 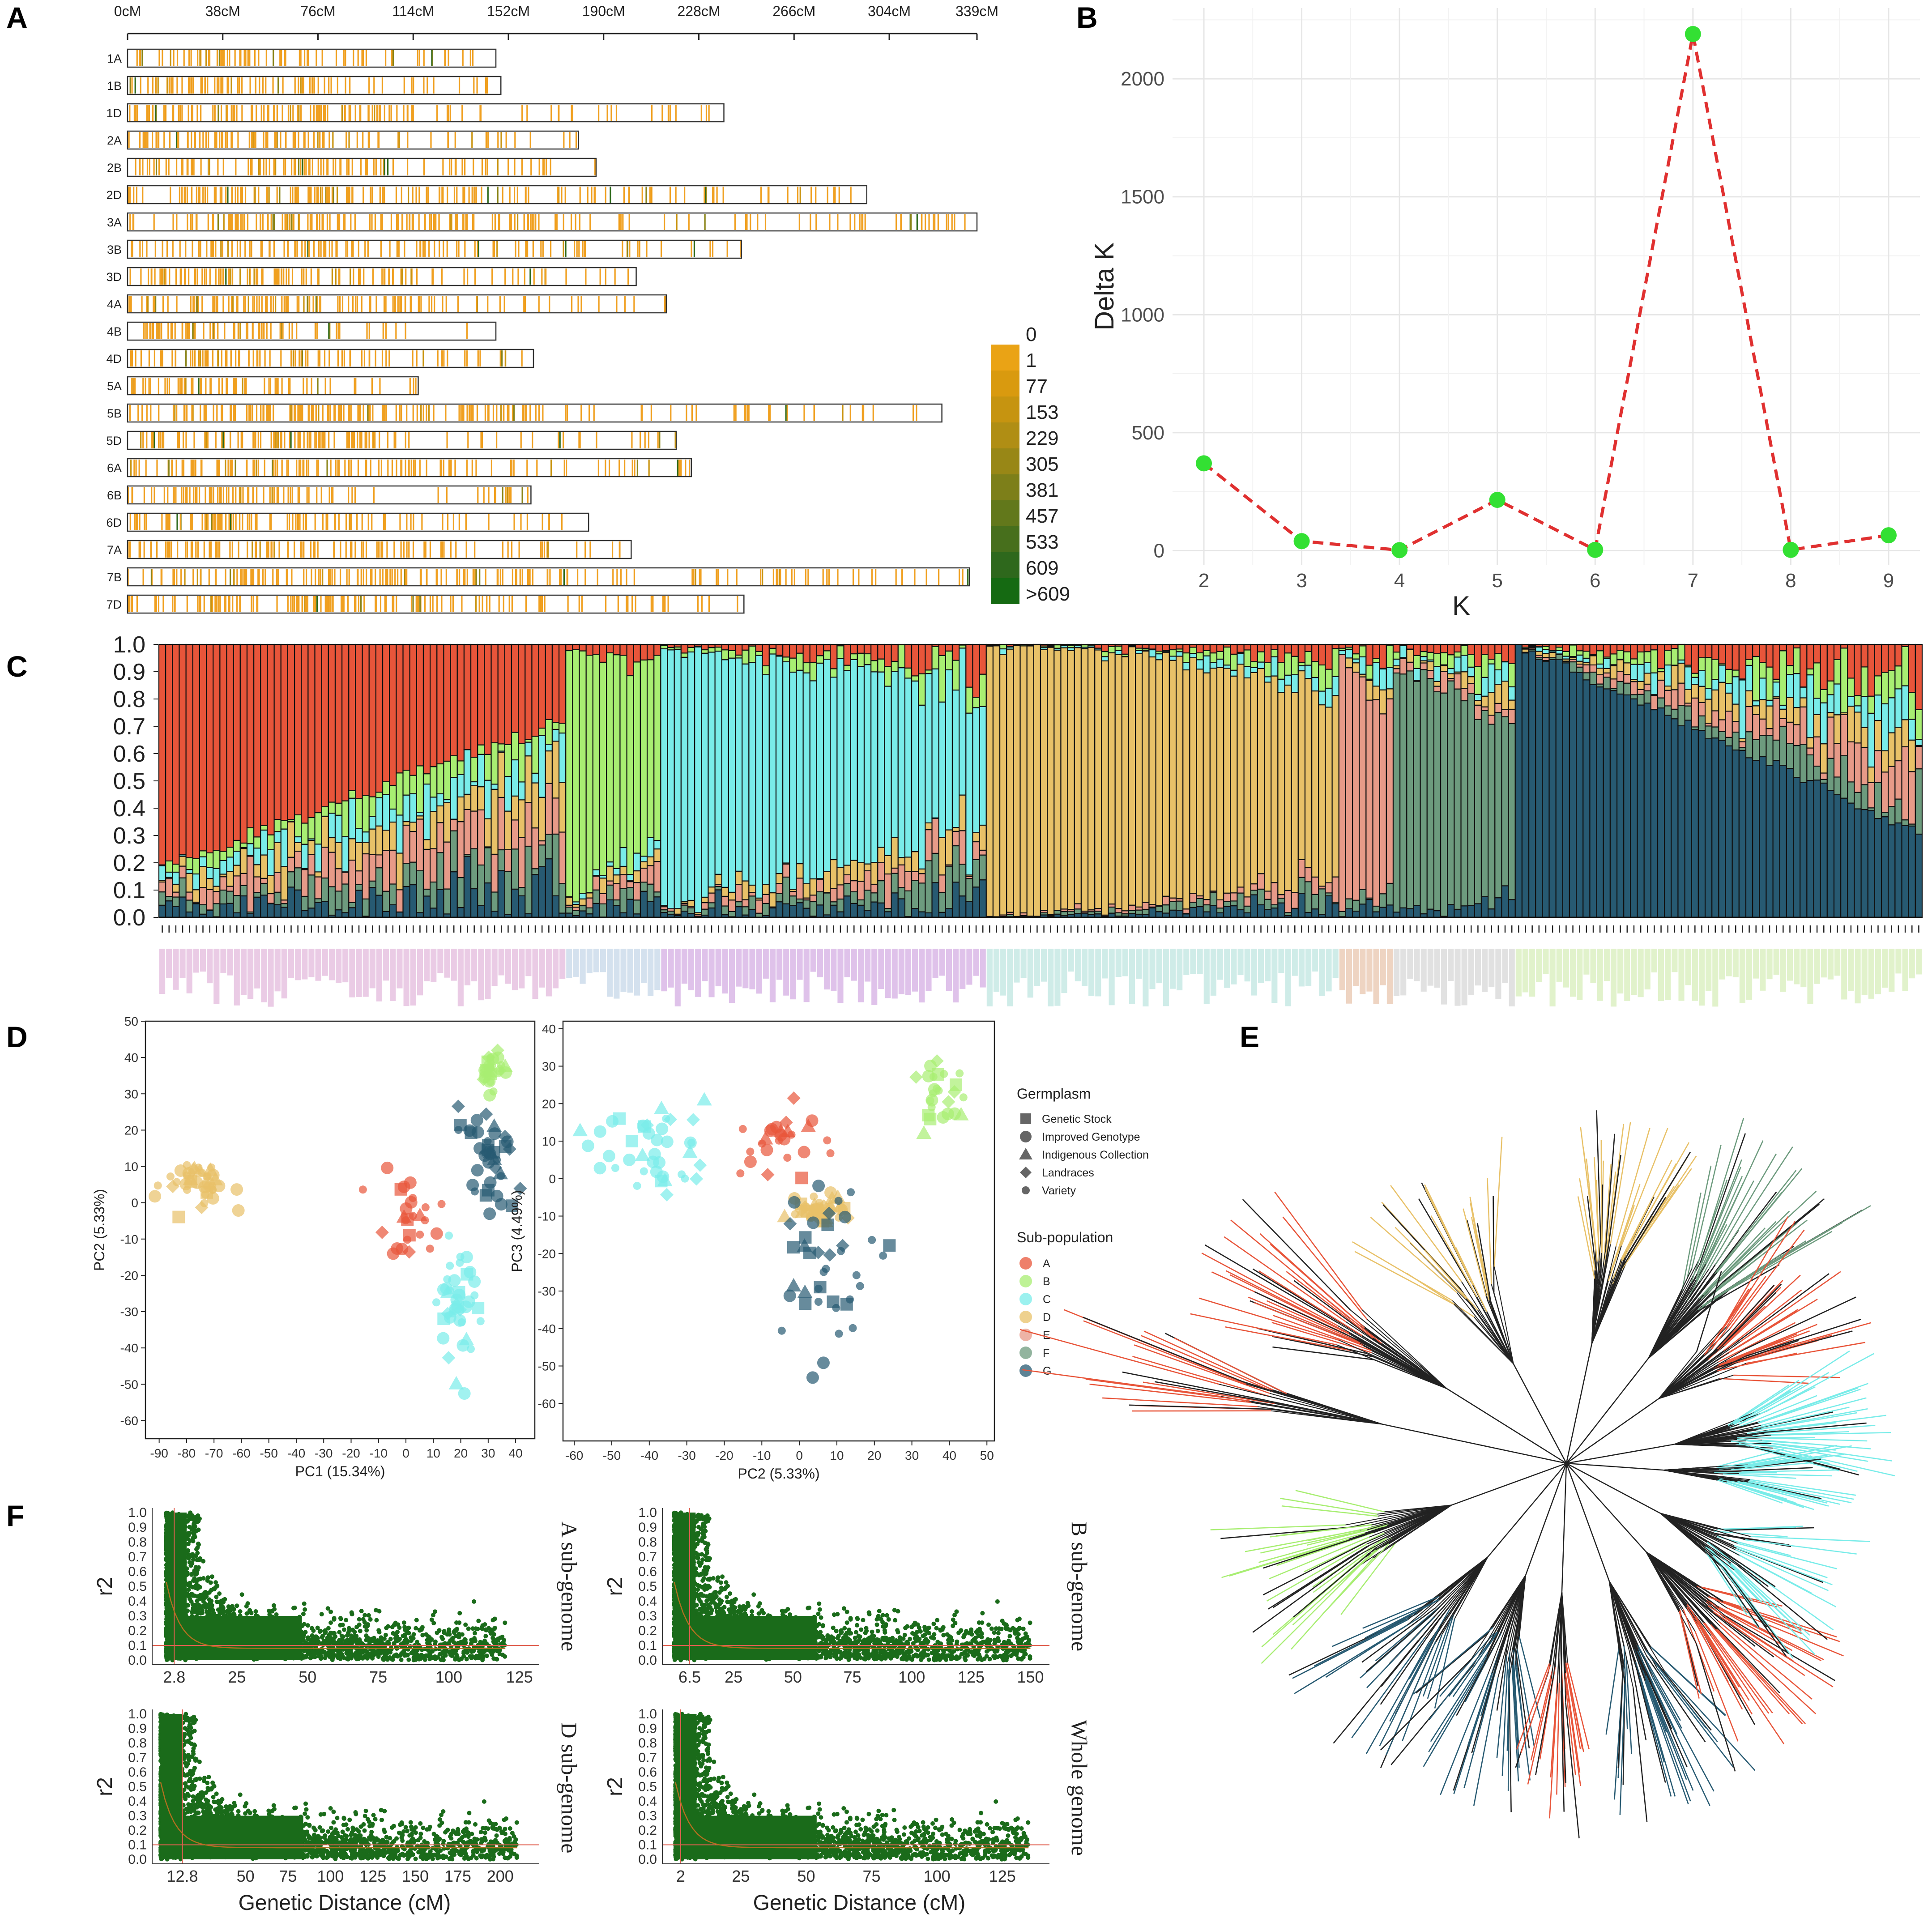 I want to click on y-tick-label-c: 0.1, so click(x=129, y=890).